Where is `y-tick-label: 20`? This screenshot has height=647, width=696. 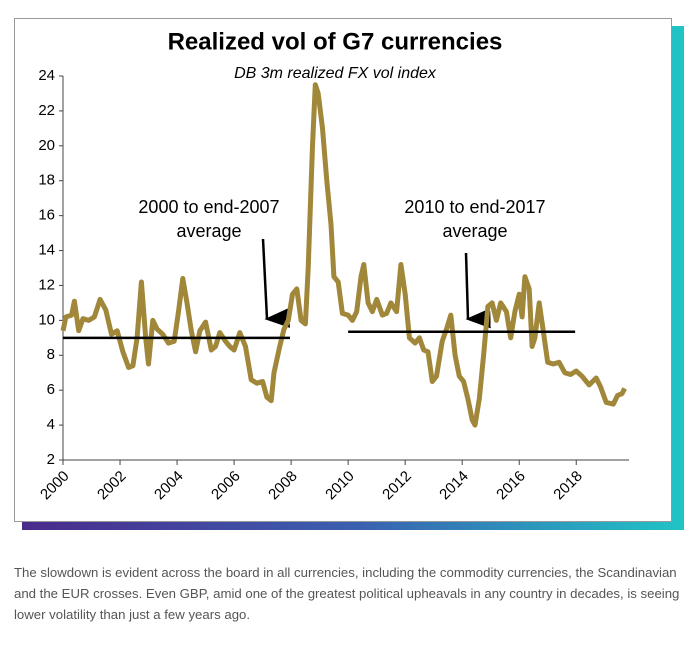 y-tick-label: 20 is located at coordinates (46, 145).